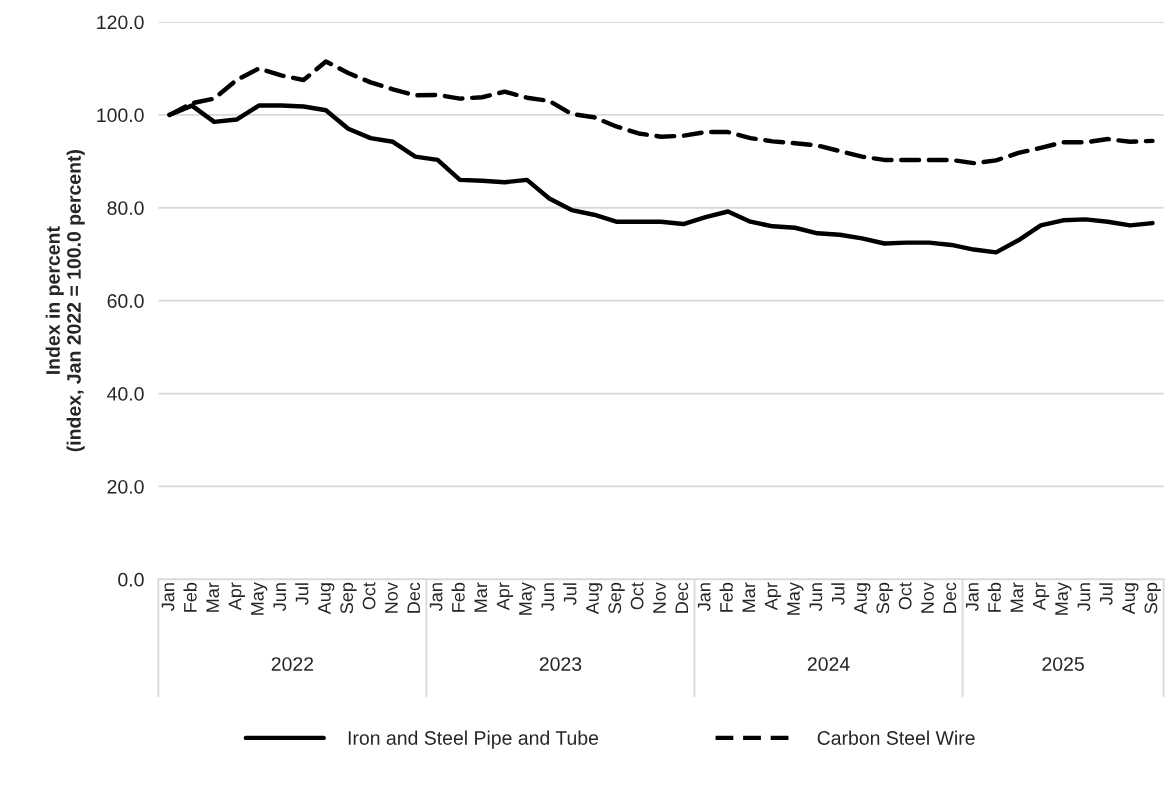 Image resolution: width=1173 pixels, height=785 pixels. What do you see at coordinates (896, 737) in the screenshot?
I see `legend-label: Carbon Steel Wire` at bounding box center [896, 737].